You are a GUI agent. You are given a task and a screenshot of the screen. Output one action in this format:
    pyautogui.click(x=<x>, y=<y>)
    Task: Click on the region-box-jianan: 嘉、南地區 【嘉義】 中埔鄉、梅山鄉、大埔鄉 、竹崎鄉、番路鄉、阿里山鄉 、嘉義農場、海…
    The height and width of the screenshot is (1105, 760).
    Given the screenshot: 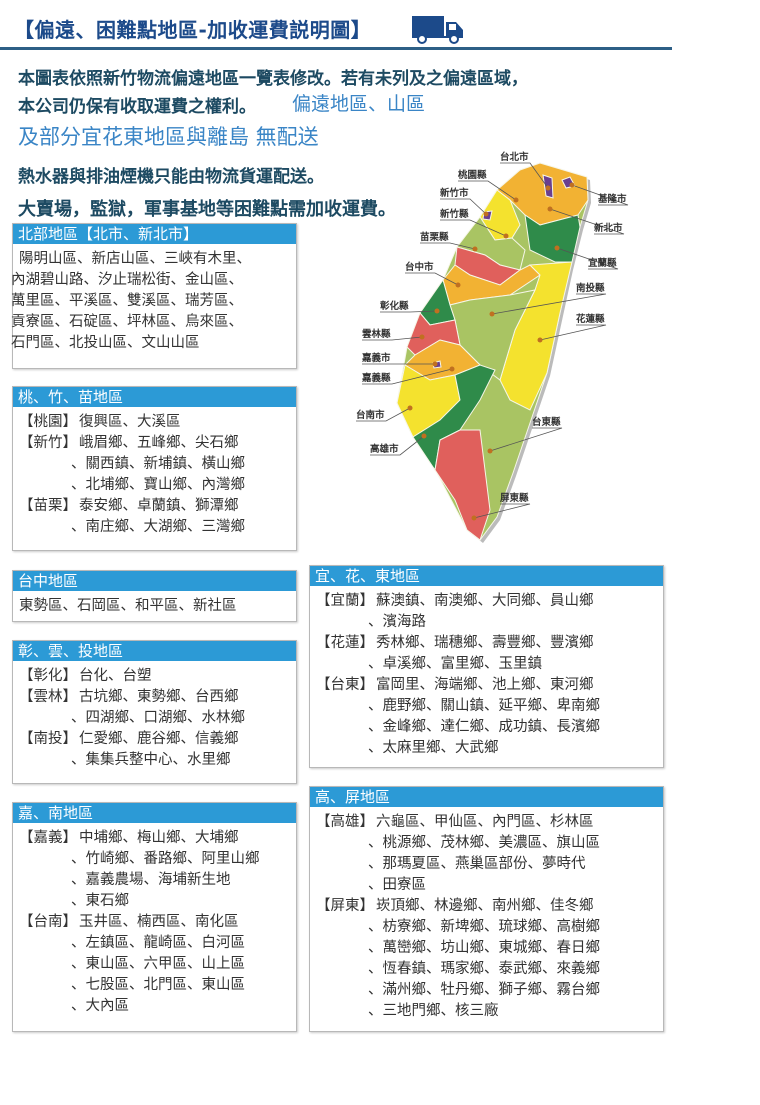 What is the action you would take?
    pyautogui.click(x=154, y=917)
    